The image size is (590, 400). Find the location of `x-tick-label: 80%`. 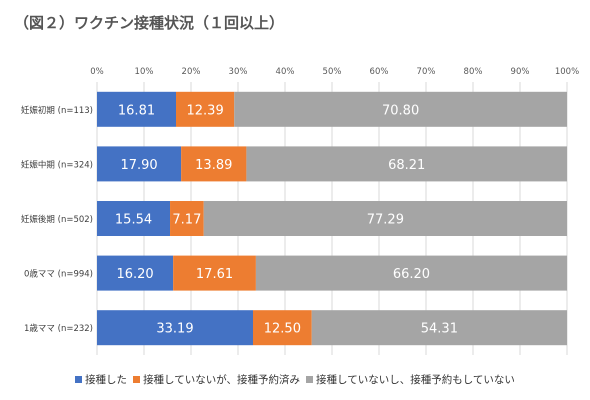

x-tick-label: 80% is located at coordinates (473, 72).